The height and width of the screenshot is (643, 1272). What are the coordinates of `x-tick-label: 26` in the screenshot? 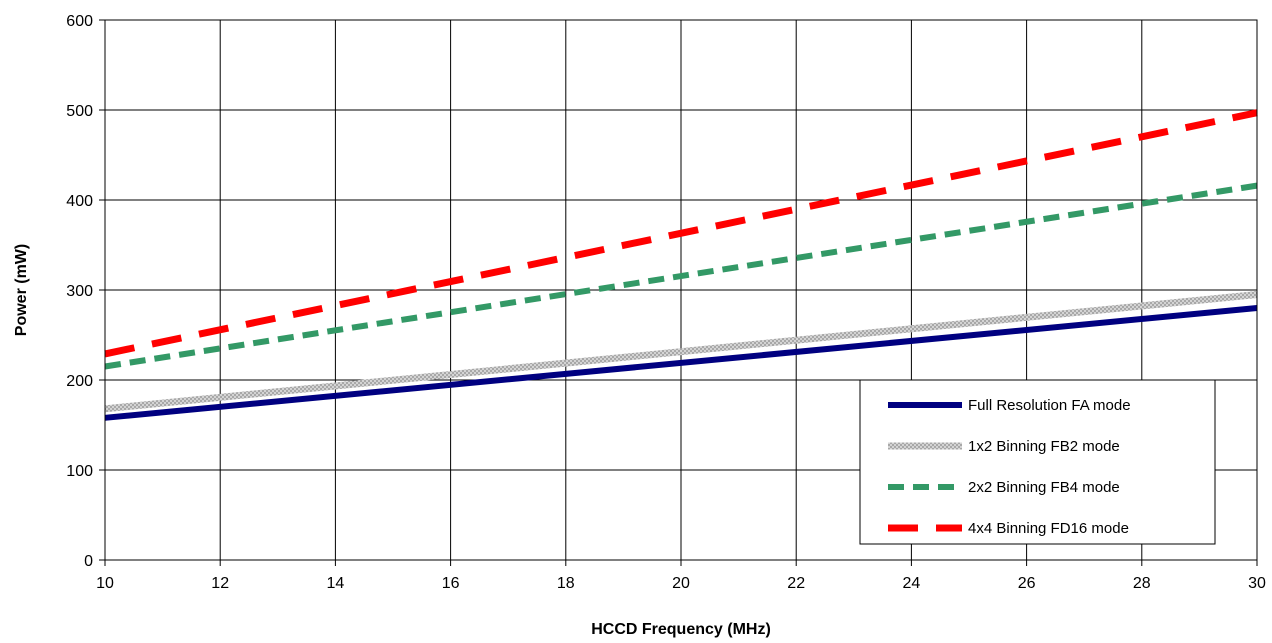 It's located at (1027, 583).